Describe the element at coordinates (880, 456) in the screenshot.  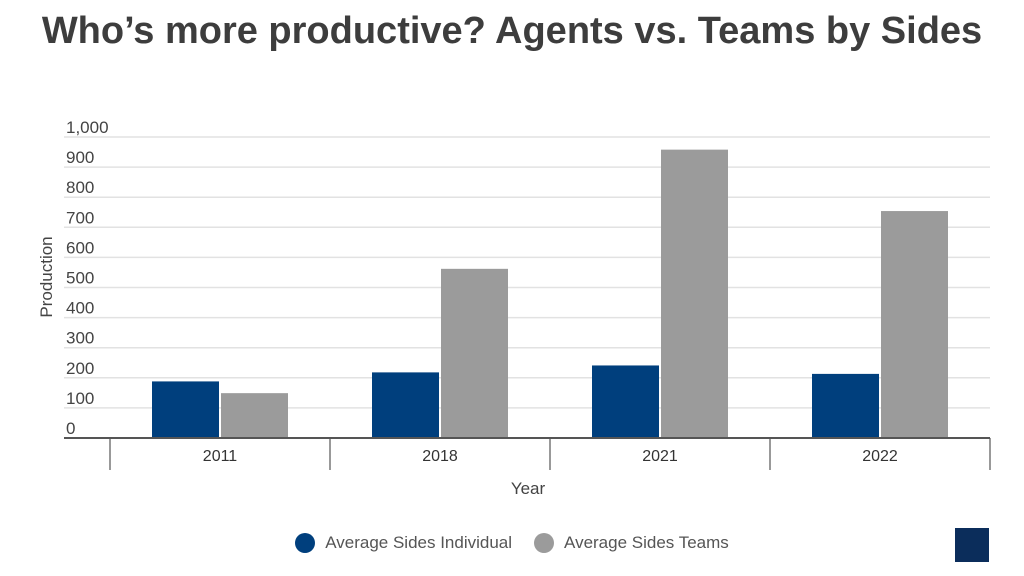
I see `x-tick-label: 2022` at that location.